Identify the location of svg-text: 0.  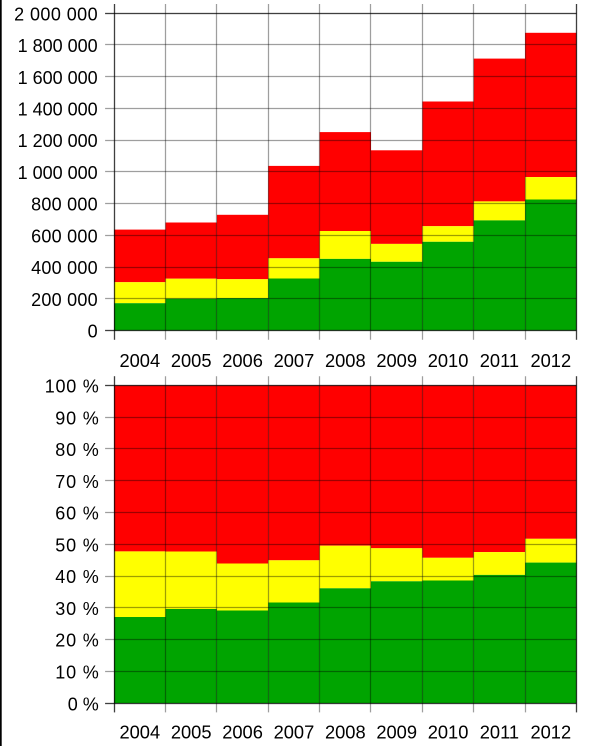
(93, 332).